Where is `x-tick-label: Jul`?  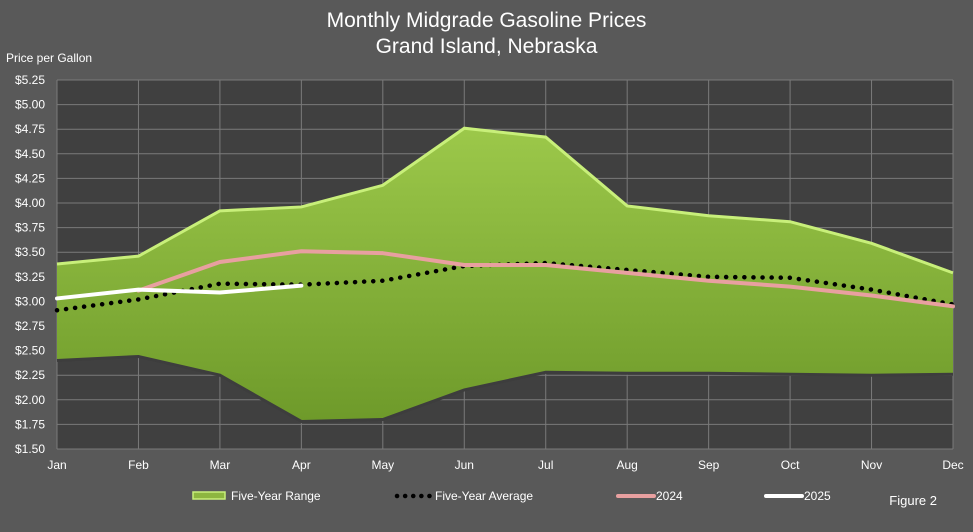 x-tick-label: Jul is located at coordinates (545, 465).